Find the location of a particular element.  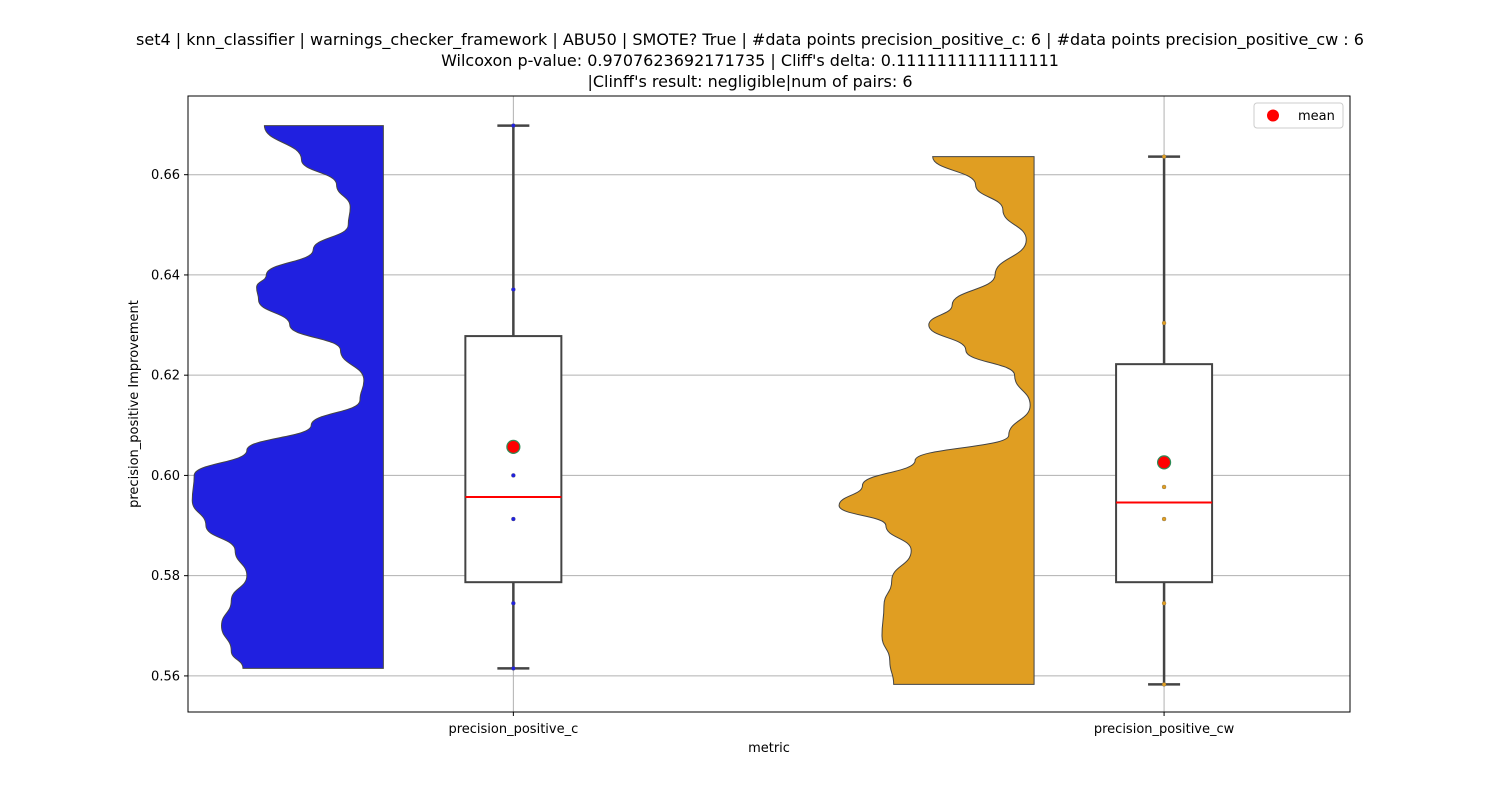

legend-mean-marker is located at coordinates (1273, 115).